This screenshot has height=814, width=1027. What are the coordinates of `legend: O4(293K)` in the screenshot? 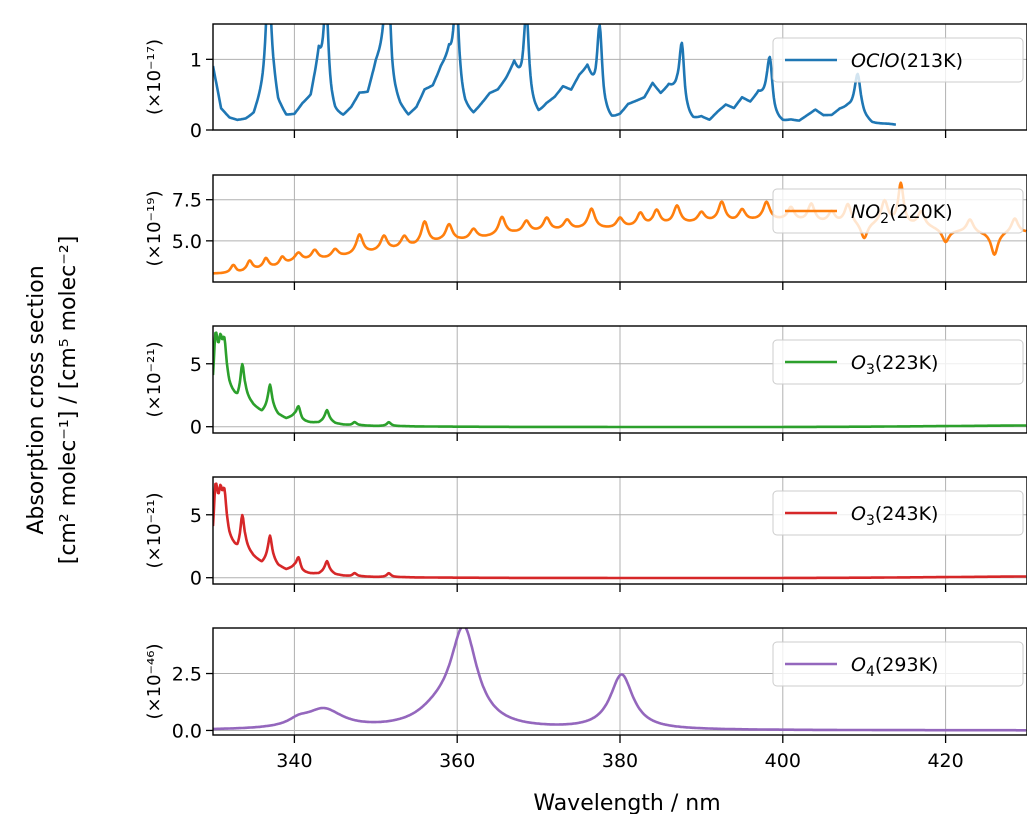 It's located at (898, 664).